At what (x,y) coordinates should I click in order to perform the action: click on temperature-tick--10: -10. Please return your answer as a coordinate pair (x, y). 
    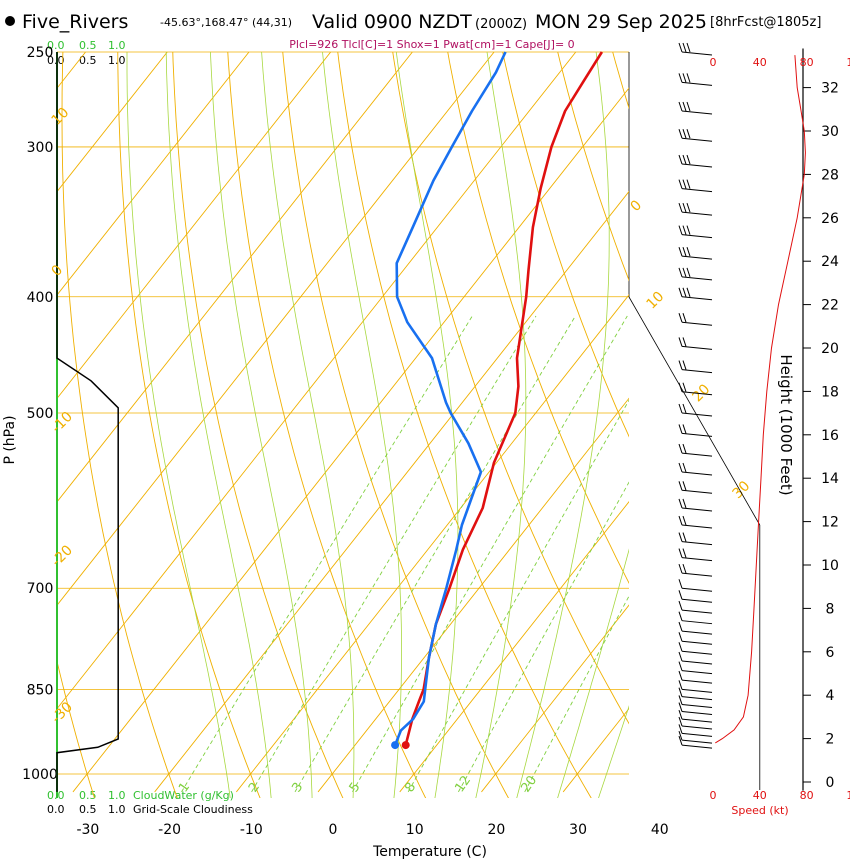
    Looking at the image, I should click on (251, 830).